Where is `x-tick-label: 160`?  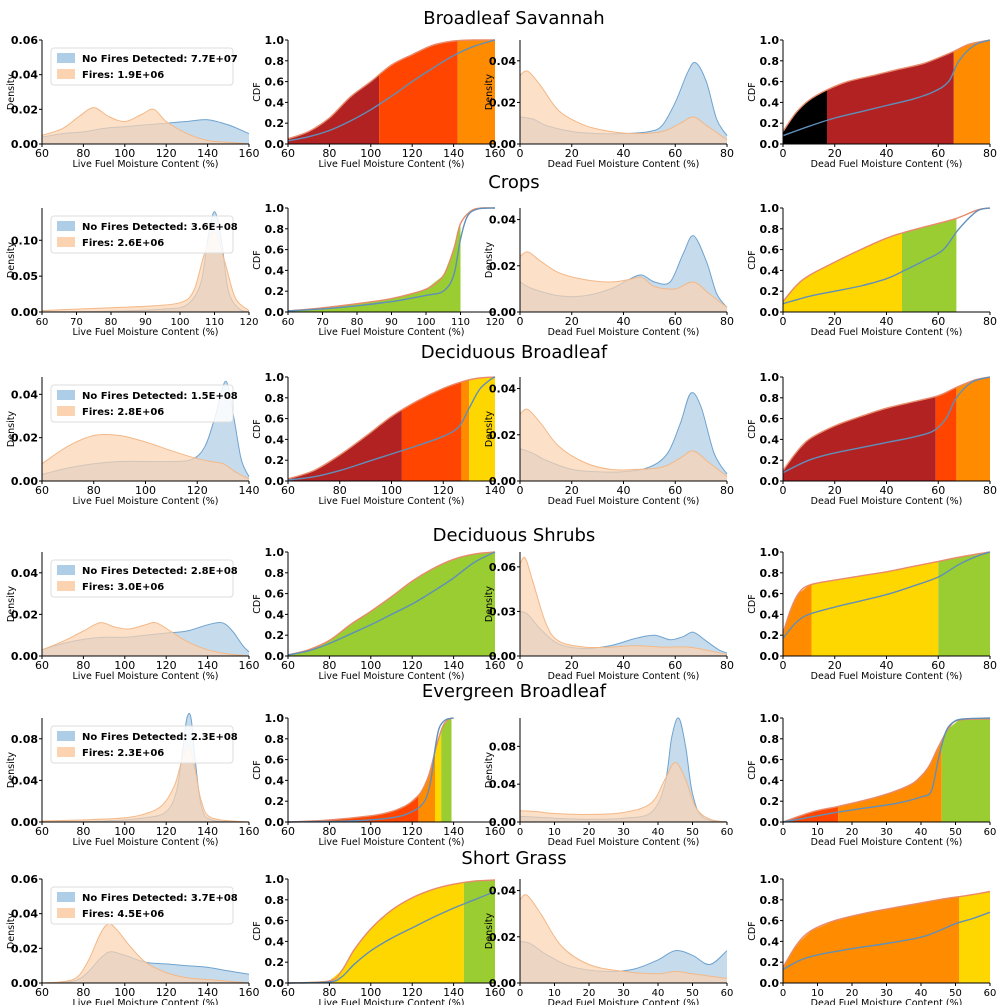 x-tick-label: 160 is located at coordinates (495, 831).